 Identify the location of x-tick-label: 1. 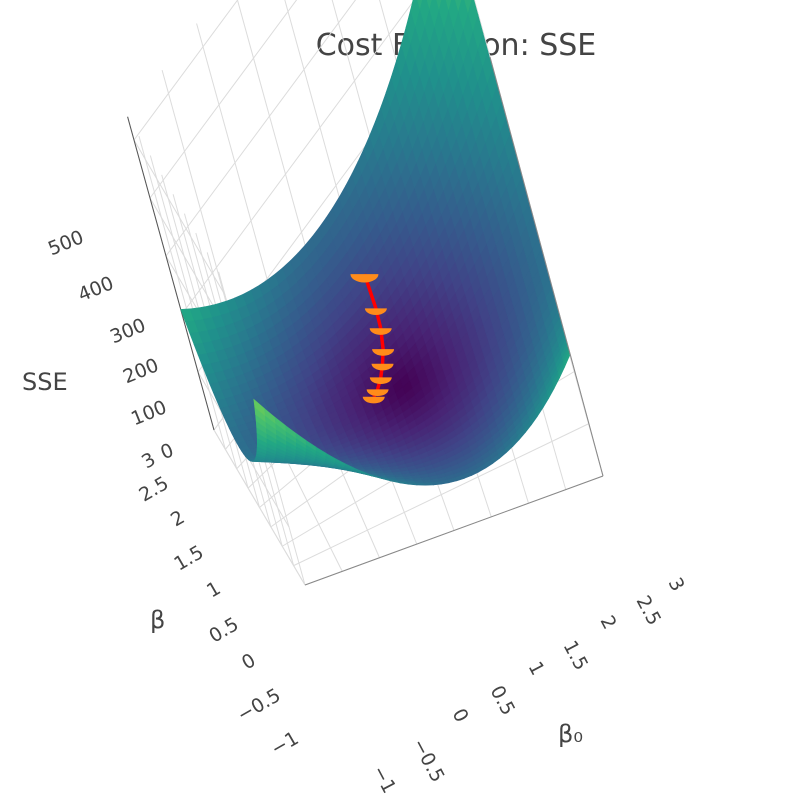
(536, 668).